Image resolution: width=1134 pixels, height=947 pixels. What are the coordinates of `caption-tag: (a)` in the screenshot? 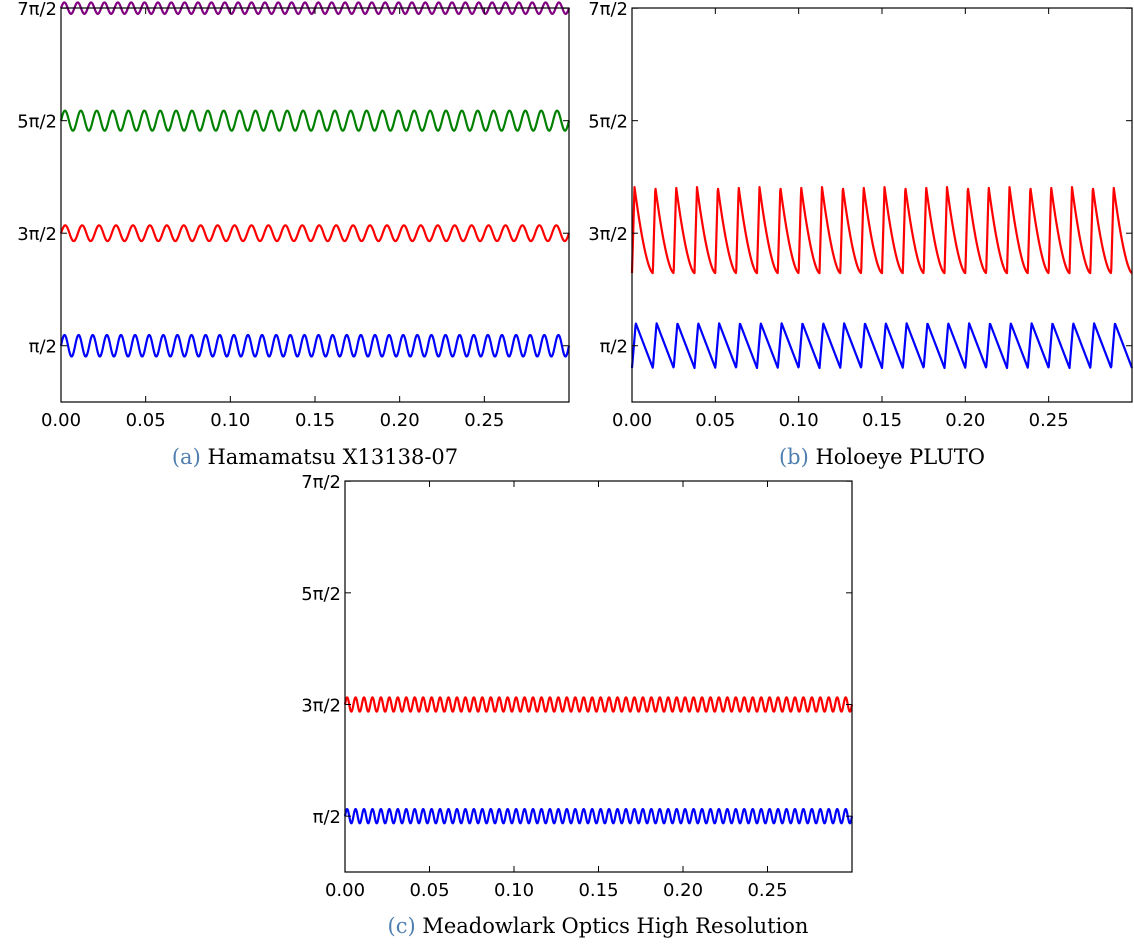 It's located at (190, 457).